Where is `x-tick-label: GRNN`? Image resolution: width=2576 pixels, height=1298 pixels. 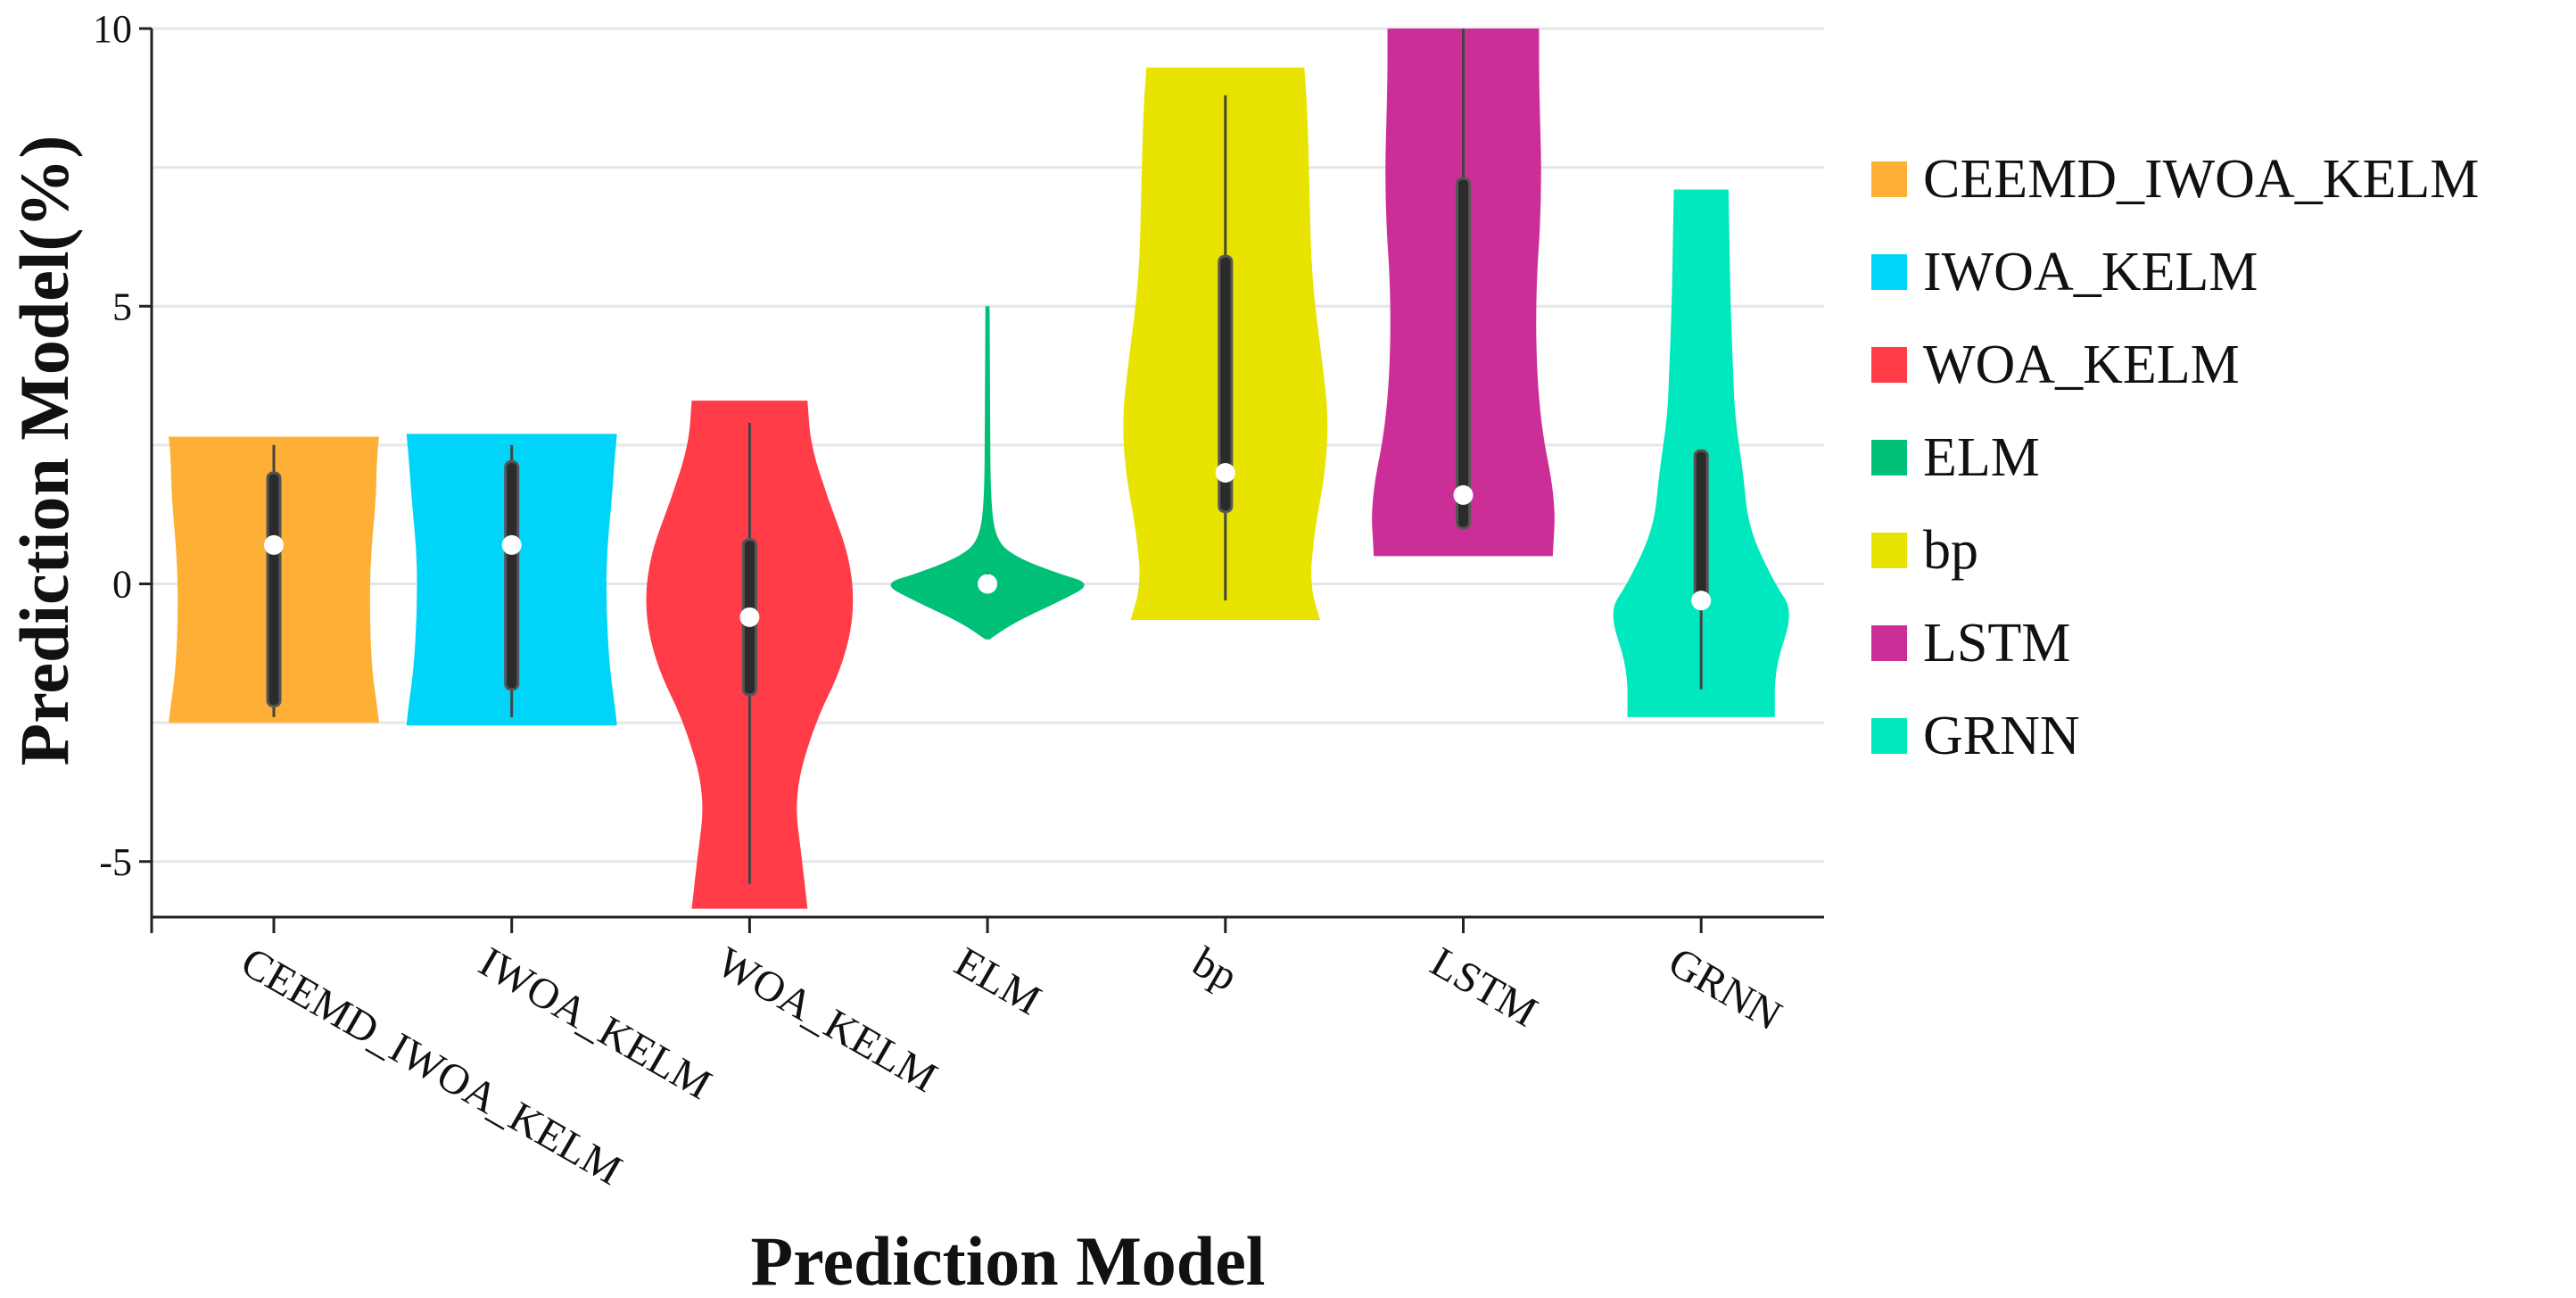
x-tick-label: GRNN is located at coordinates (1725, 989).